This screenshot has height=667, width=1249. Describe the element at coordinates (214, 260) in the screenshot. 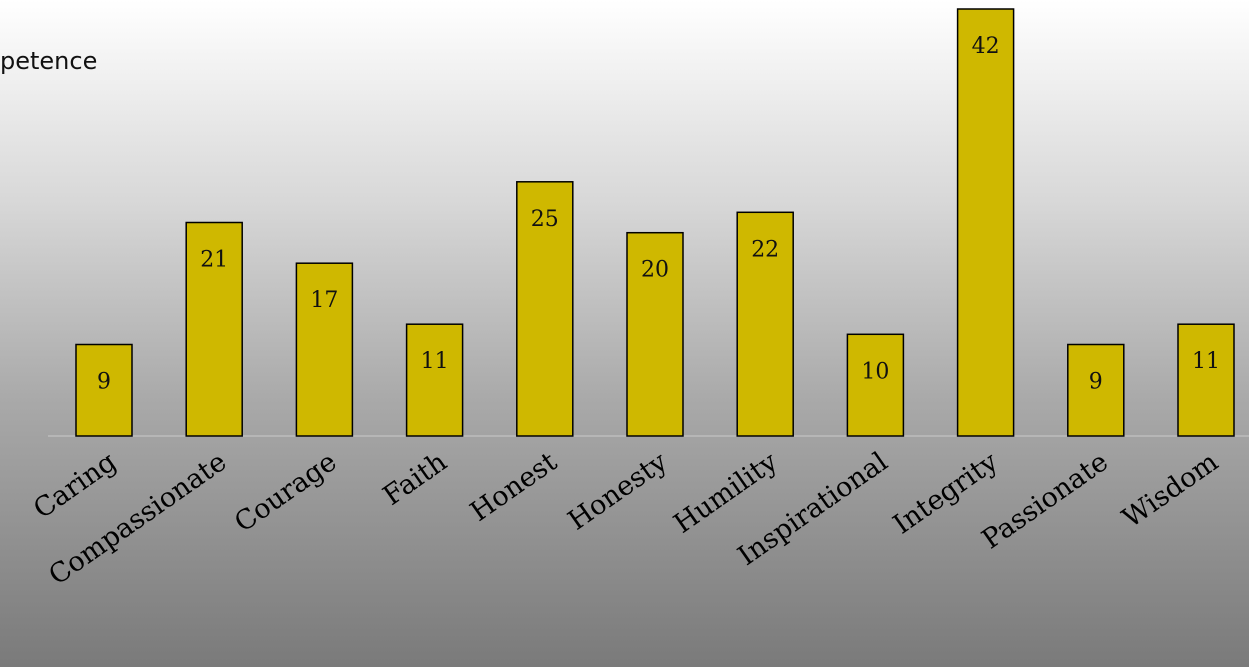

I see `data-label-compassionate: 21` at that location.